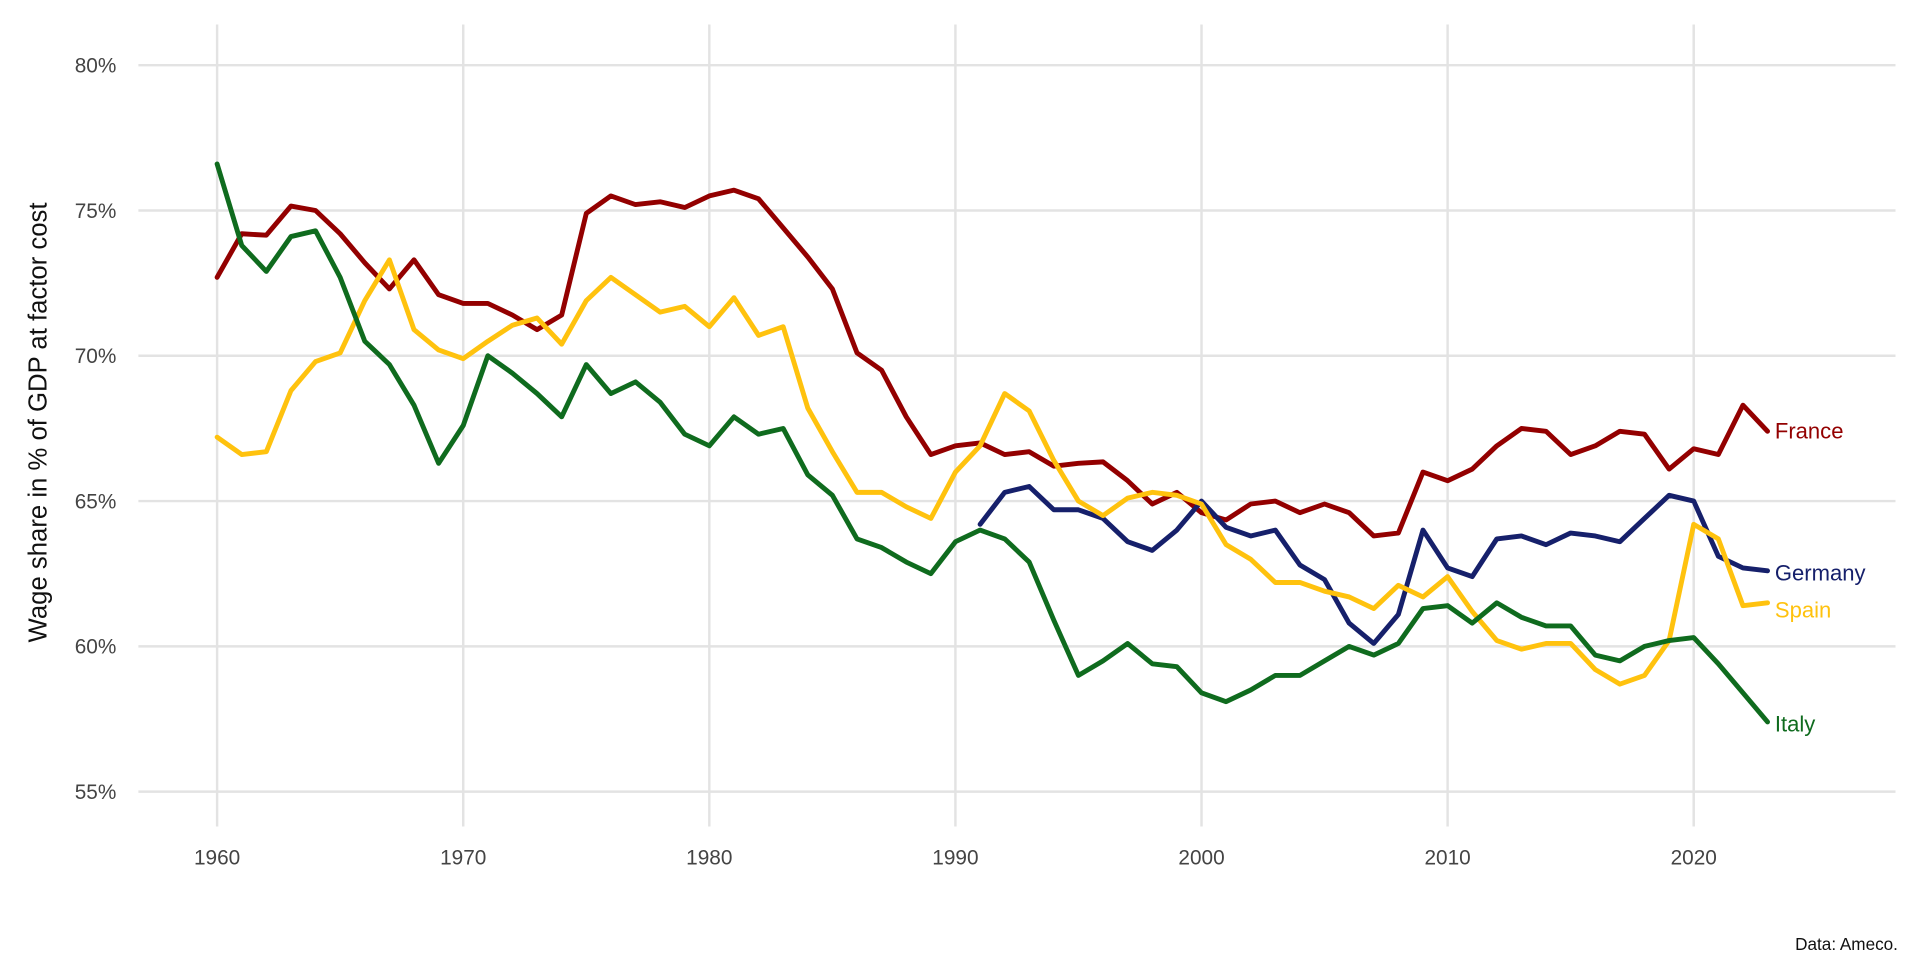 The height and width of the screenshot is (960, 1920). I want to click on series-line-germany, so click(1373, 565).